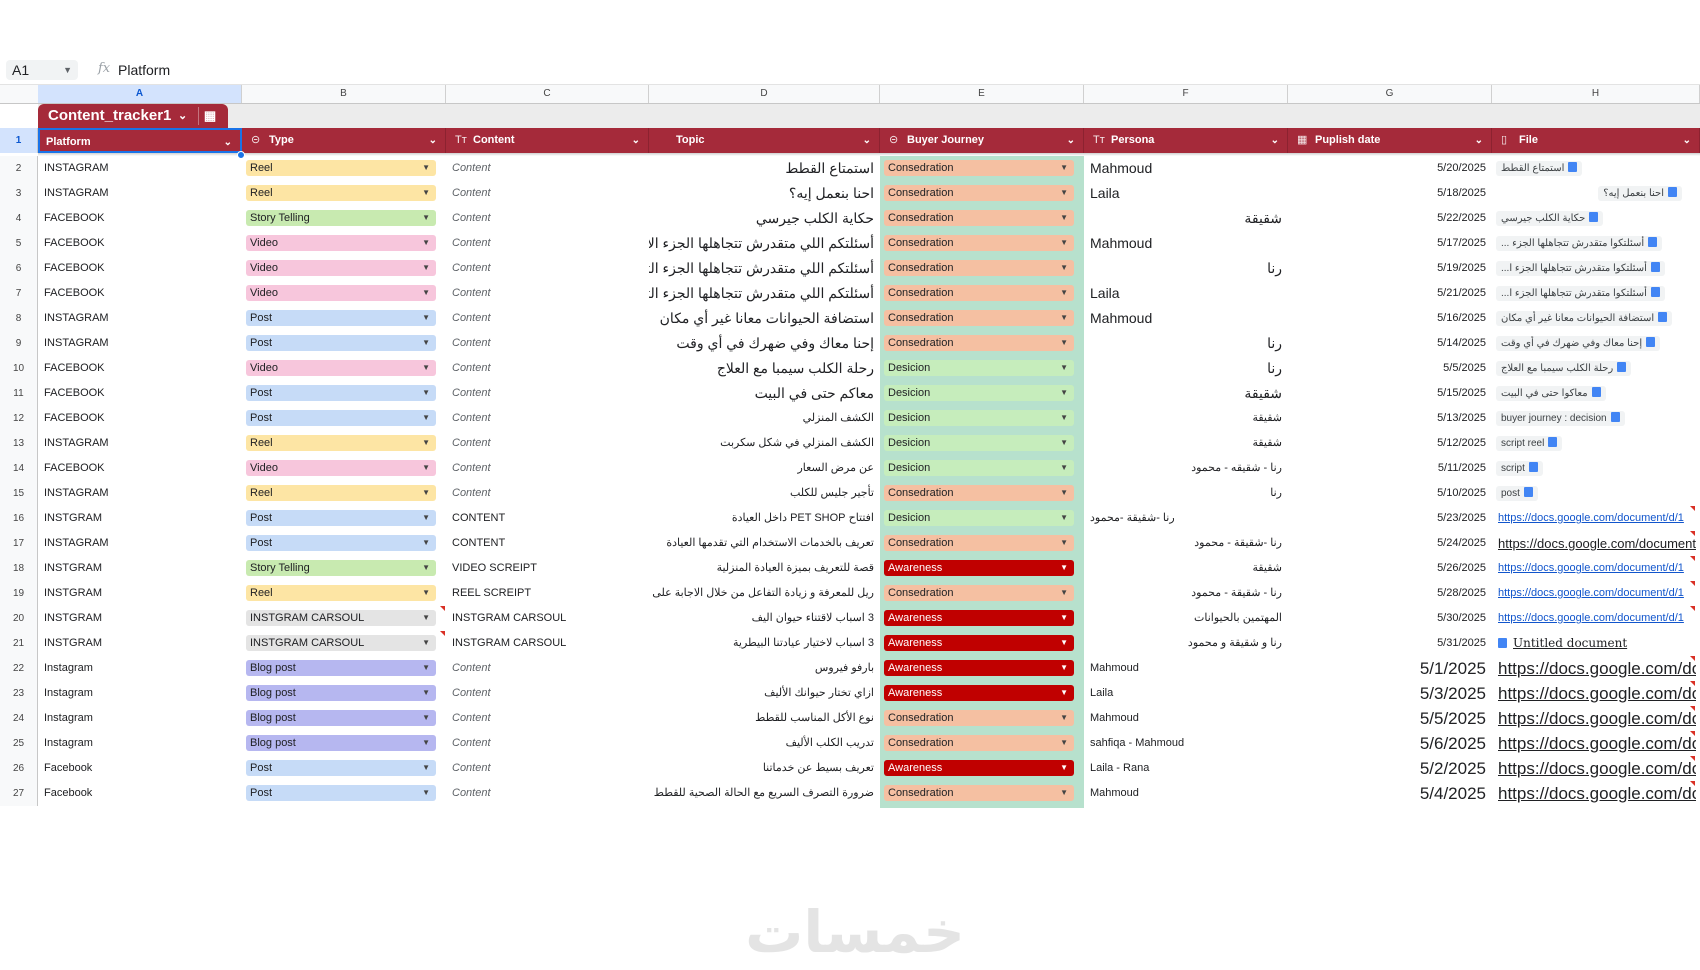 The height and width of the screenshot is (970, 1700). What do you see at coordinates (1114, 793) in the screenshot?
I see `persona-cell: Mahmoud` at bounding box center [1114, 793].